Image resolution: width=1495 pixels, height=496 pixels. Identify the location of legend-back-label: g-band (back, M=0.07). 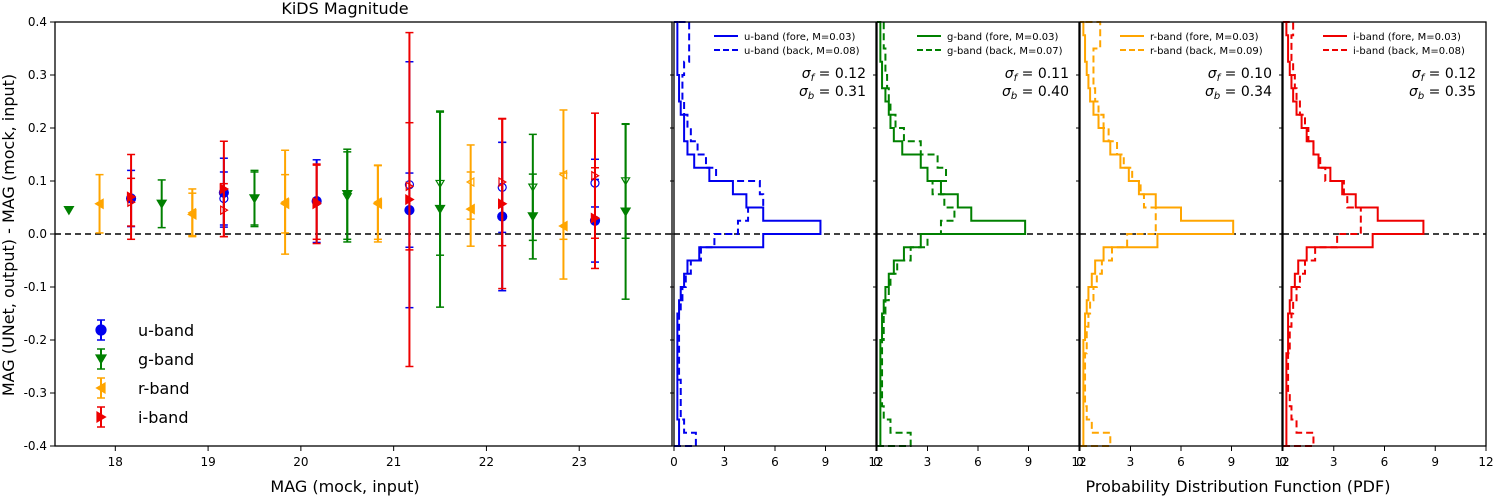
(1005, 51).